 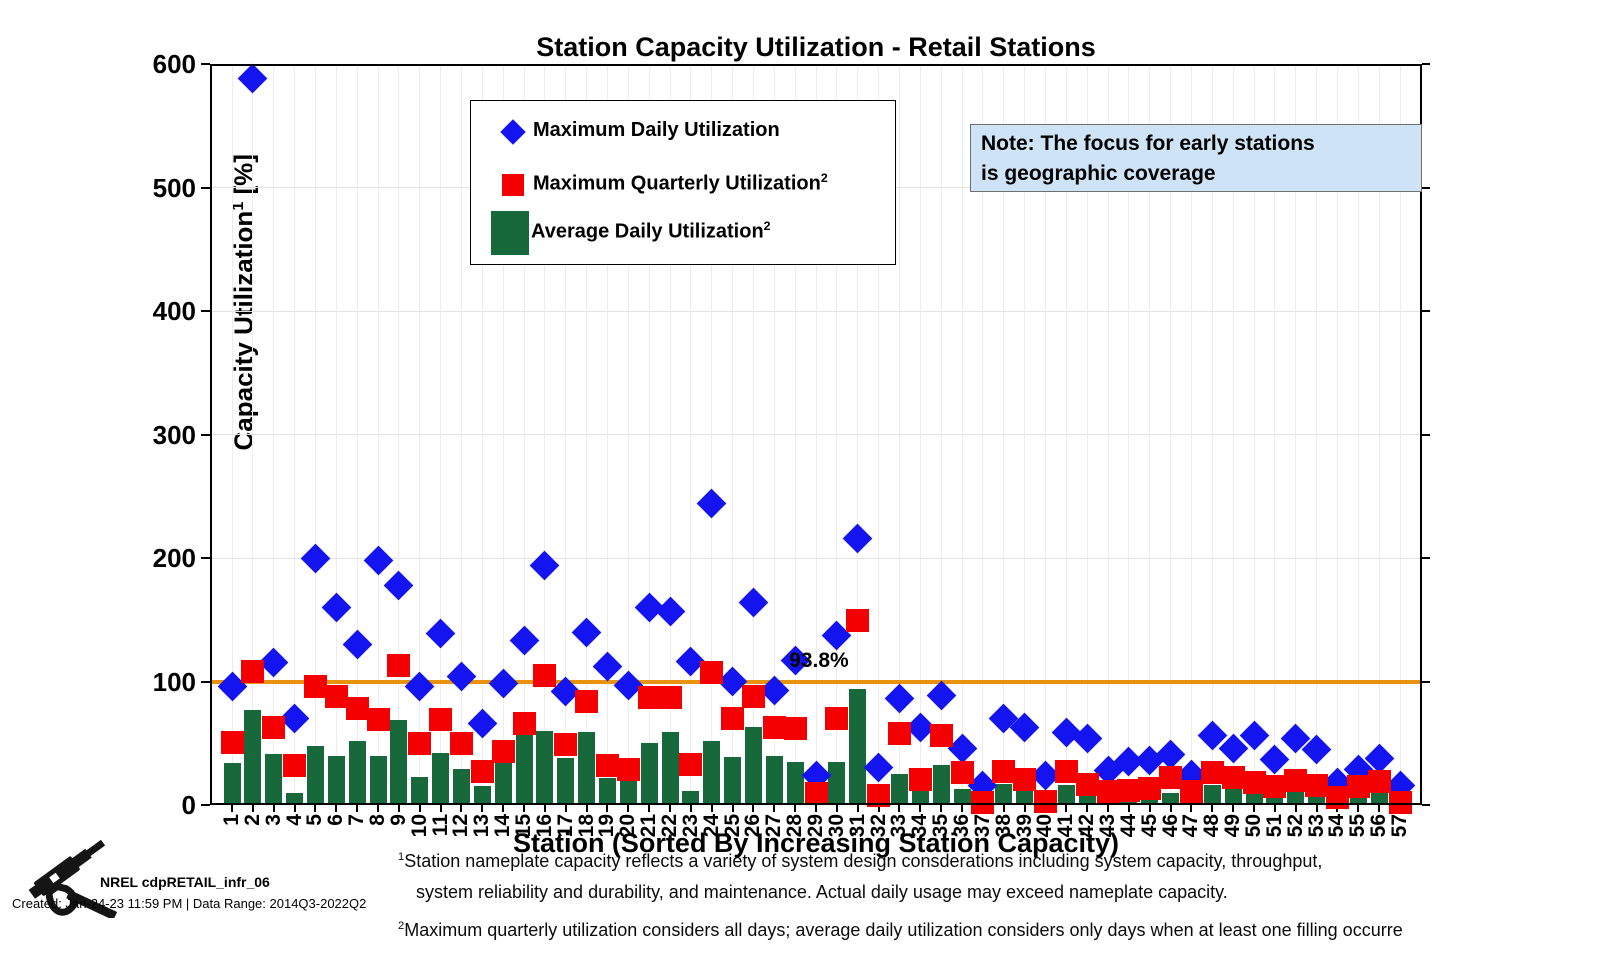 I want to click on x-tick-label-station-15: 15, so click(x=523, y=826).